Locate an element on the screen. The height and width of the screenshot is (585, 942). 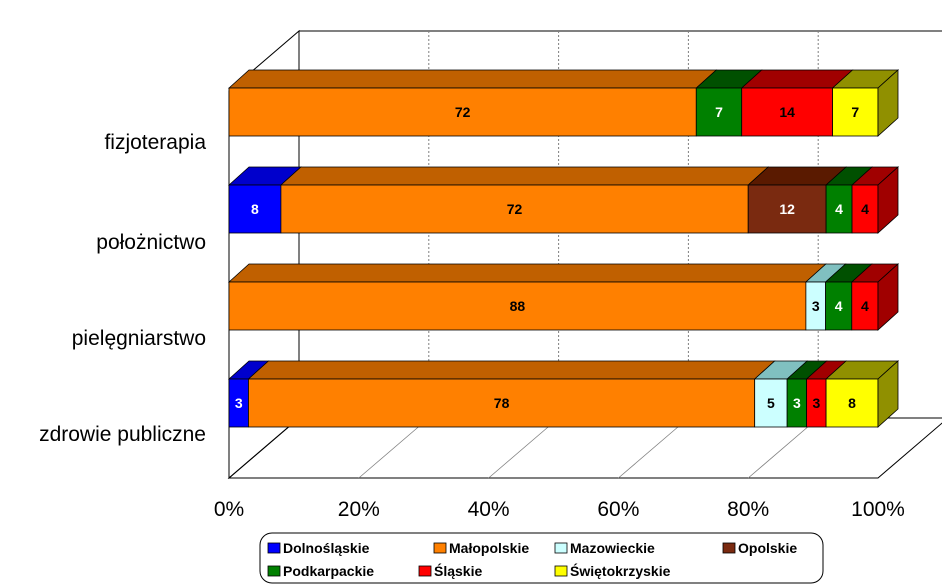
bar-1-małopolskie is located at coordinates (514, 209).